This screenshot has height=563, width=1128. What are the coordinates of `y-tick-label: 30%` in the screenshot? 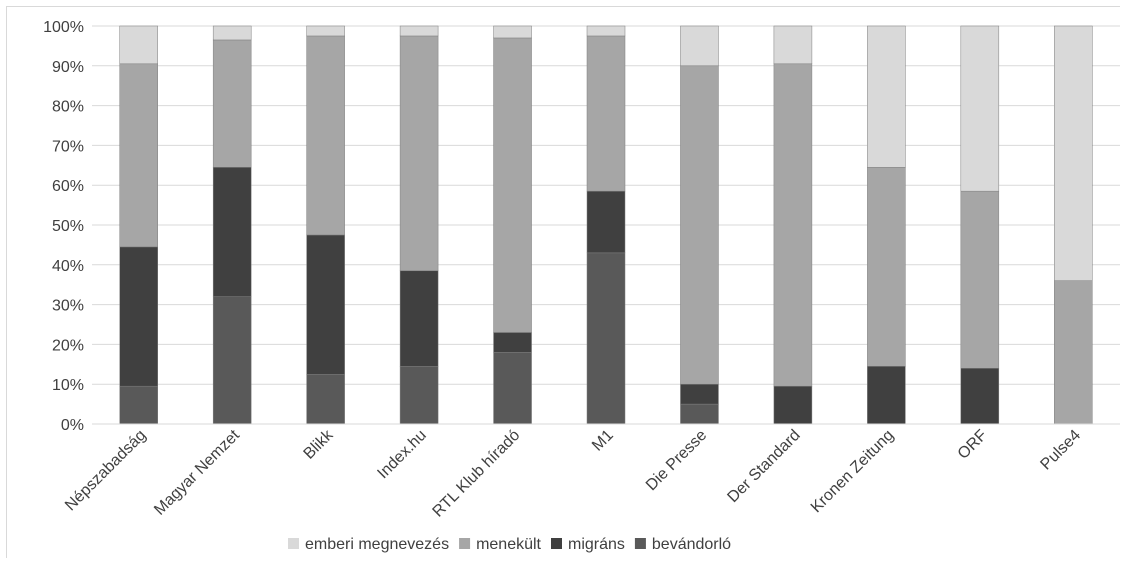 It's located at (68, 306).